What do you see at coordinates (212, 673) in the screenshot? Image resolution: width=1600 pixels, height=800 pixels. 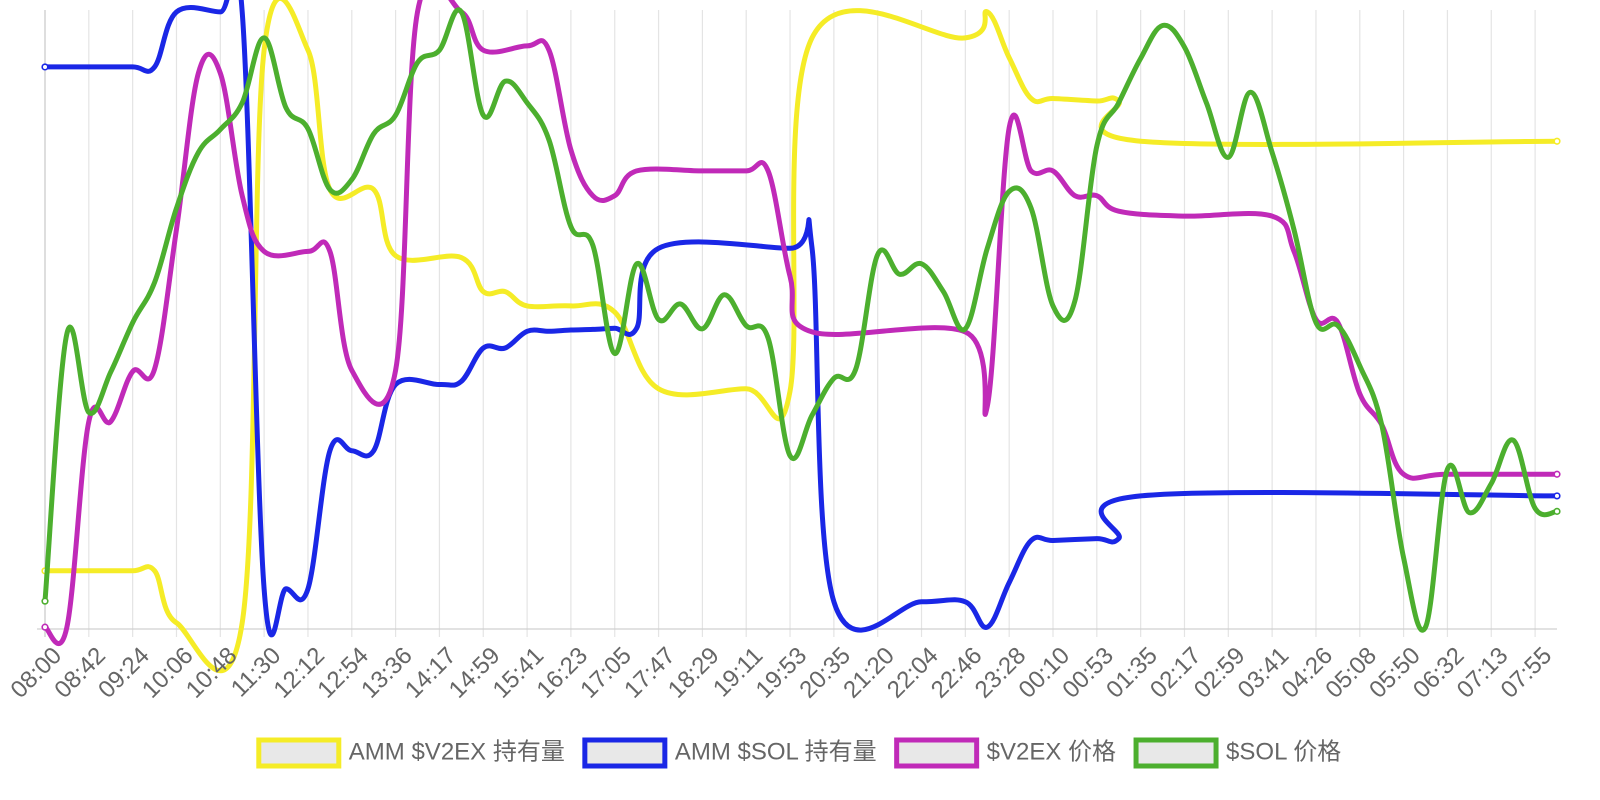 I see `x-tick-label: 10:48` at bounding box center [212, 673].